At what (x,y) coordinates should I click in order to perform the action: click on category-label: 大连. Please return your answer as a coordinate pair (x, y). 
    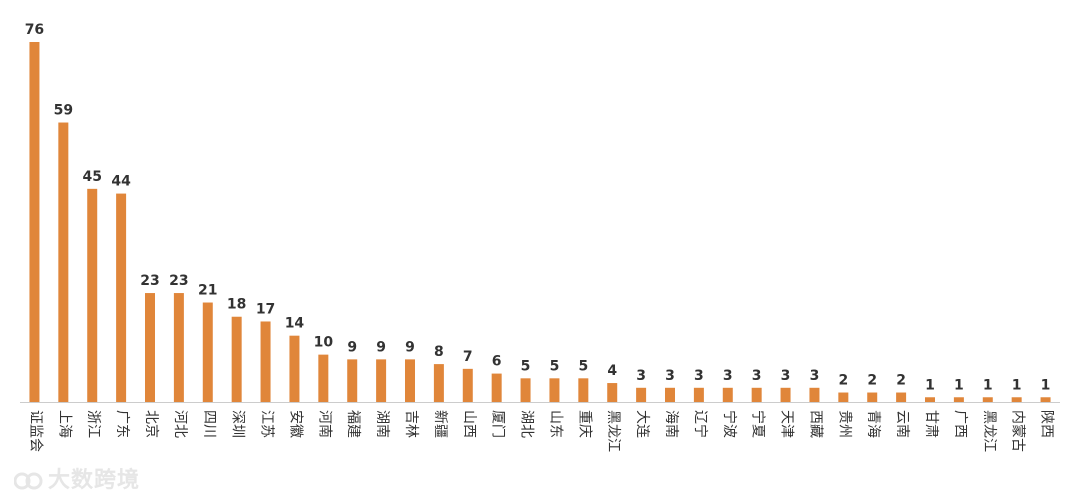
    Looking at the image, I should click on (642, 424).